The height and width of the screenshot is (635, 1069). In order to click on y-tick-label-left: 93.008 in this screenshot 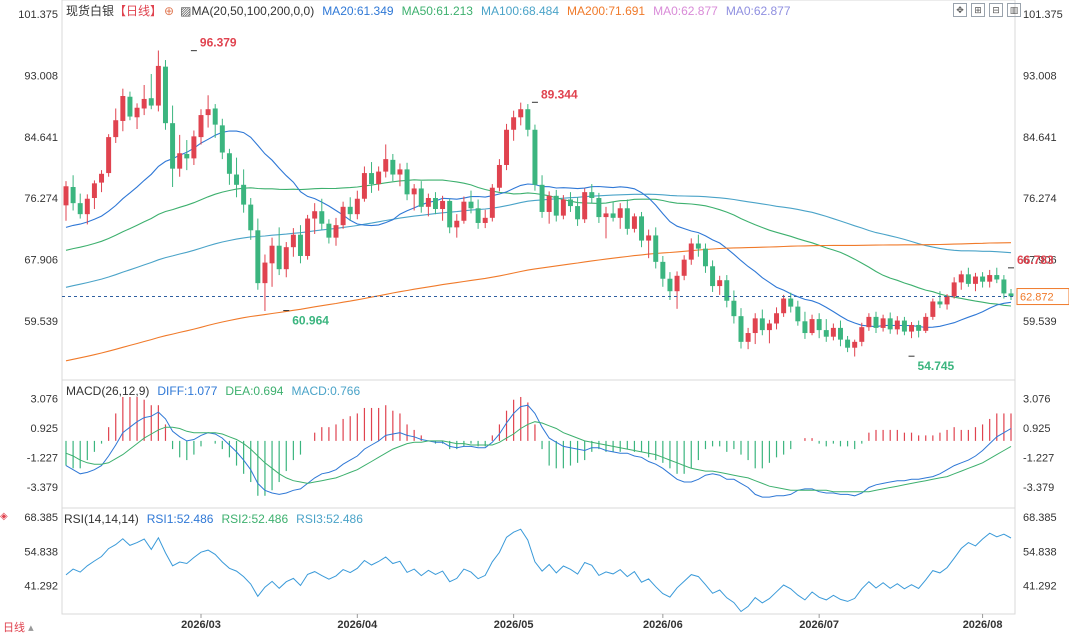, I will do `click(41, 76)`.